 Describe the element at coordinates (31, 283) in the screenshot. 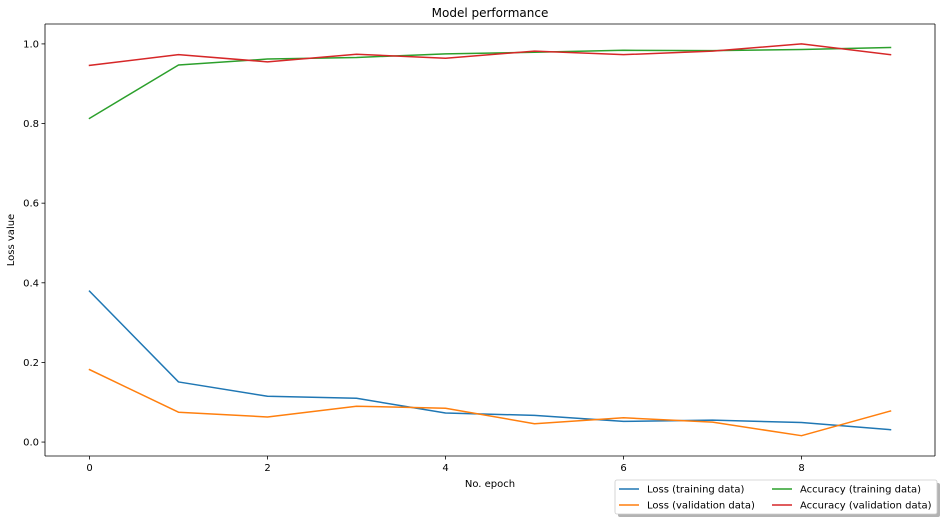

I see `y-tick-label: 0.4` at that location.